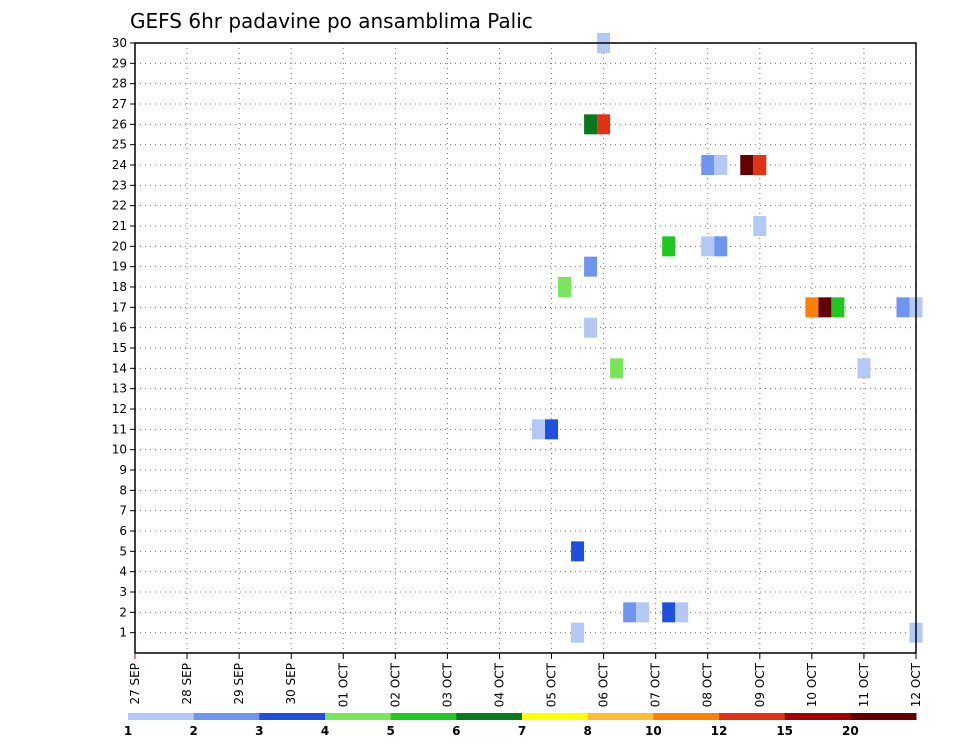 The width and height of the screenshot is (960, 742). I want to click on y-tick-label: 19, so click(119, 267).